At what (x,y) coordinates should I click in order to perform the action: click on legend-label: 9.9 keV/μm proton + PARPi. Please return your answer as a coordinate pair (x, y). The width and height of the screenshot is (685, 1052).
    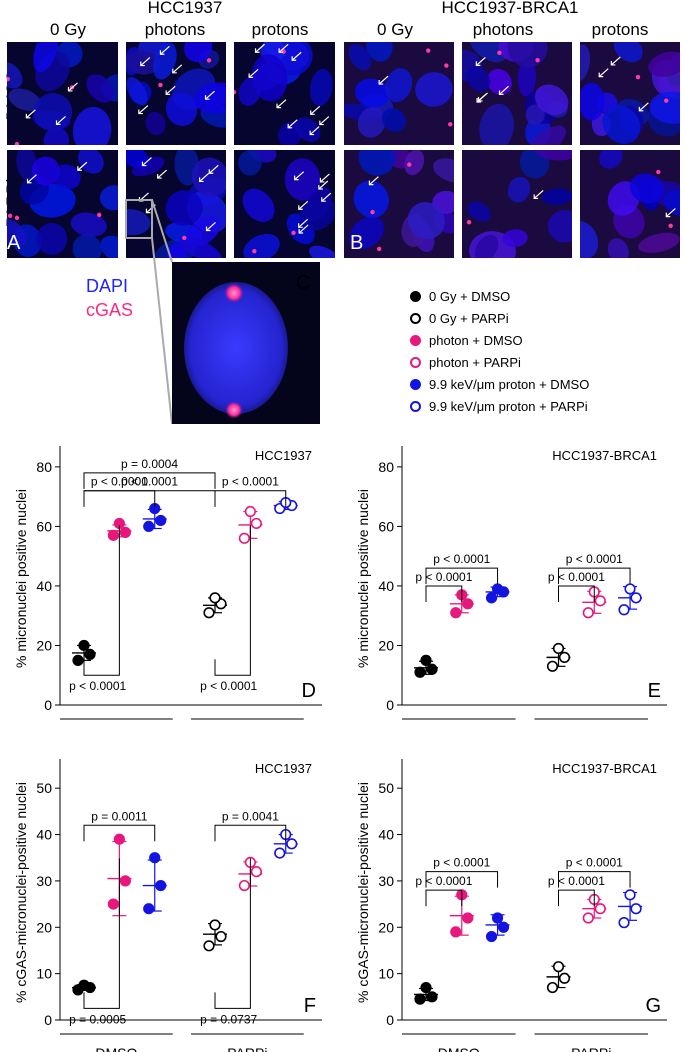
    Looking at the image, I should click on (508, 406).